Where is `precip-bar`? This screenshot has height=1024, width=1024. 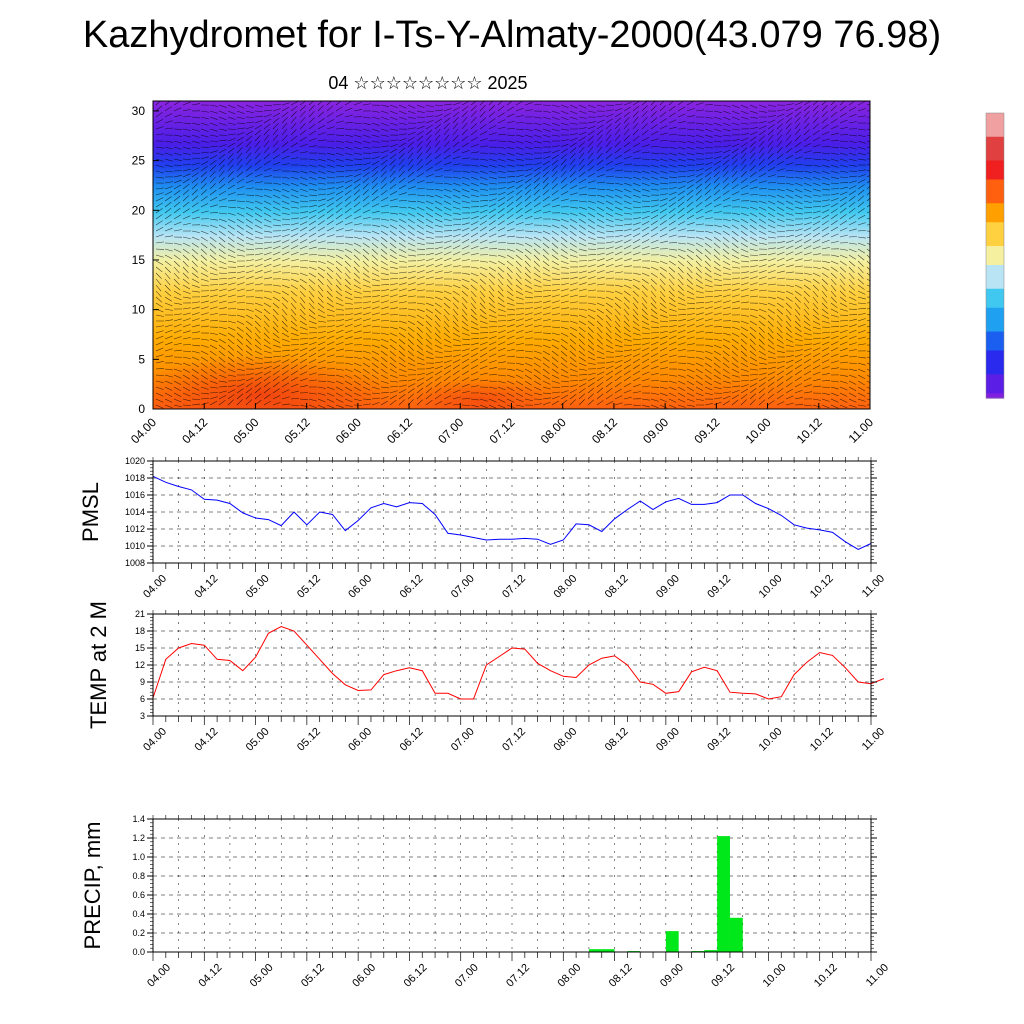
precip-bar is located at coordinates (736, 934).